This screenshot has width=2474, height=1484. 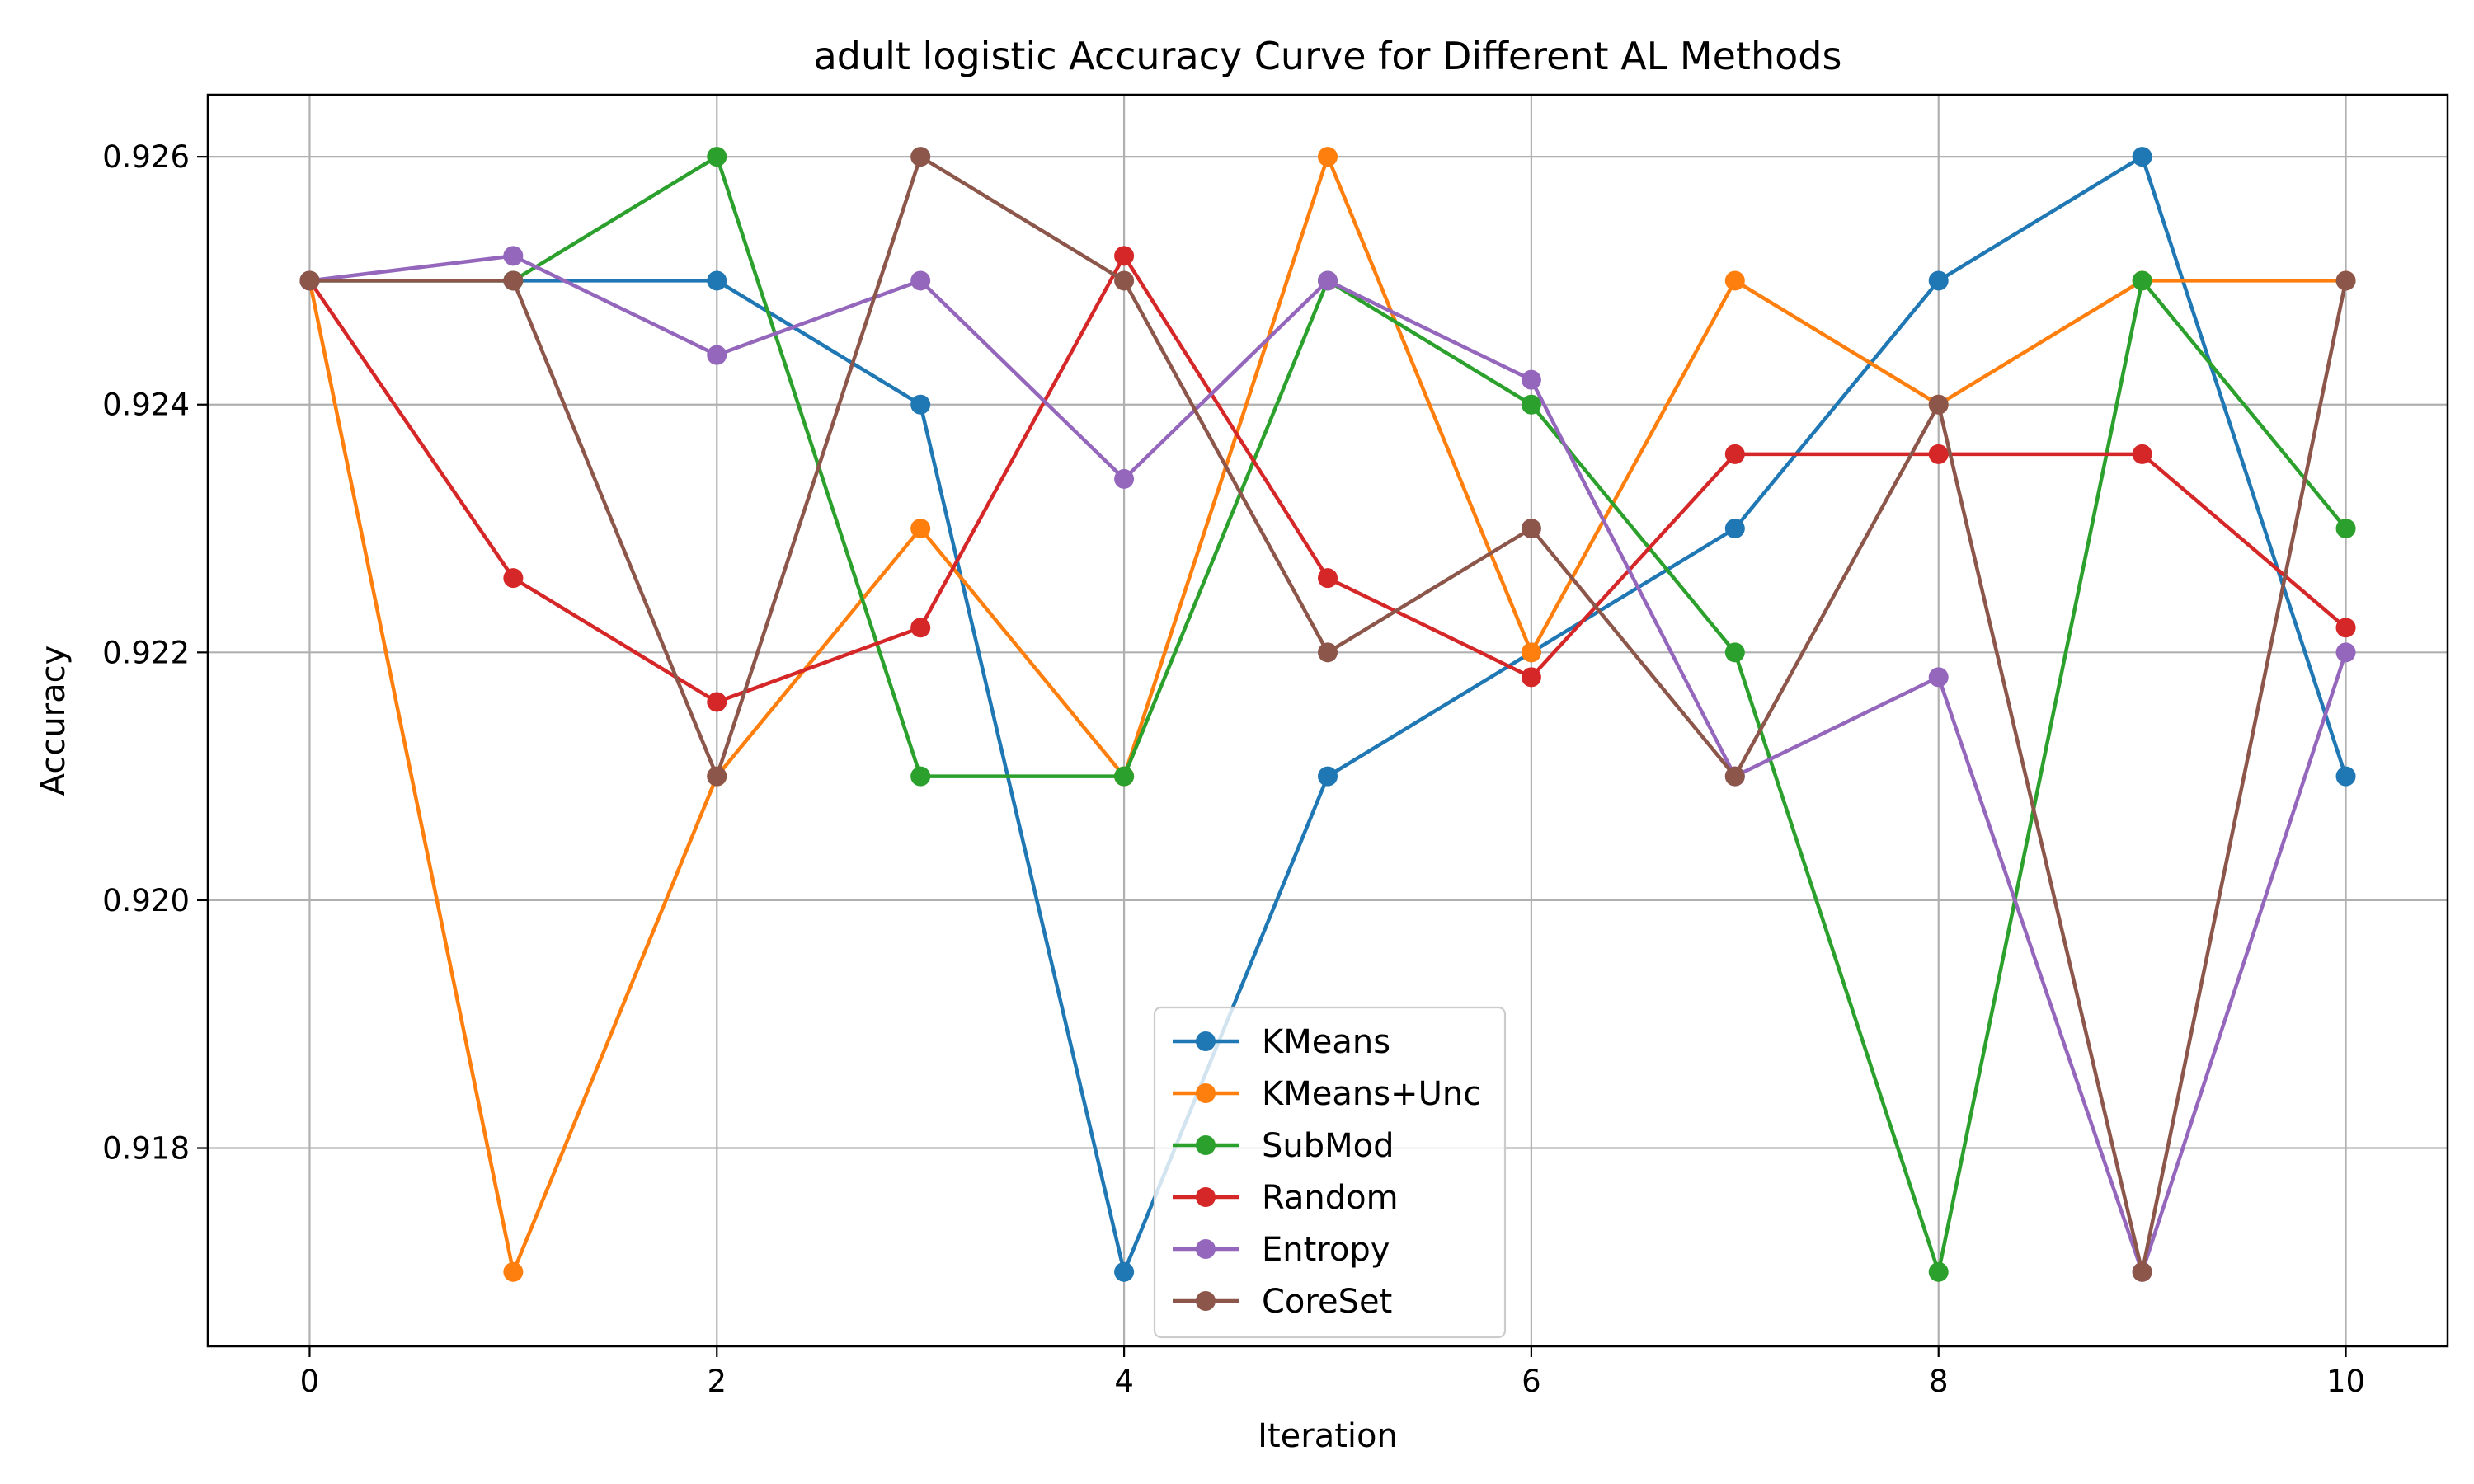 I want to click on legend-label: SubMod, so click(x=1328, y=1146).